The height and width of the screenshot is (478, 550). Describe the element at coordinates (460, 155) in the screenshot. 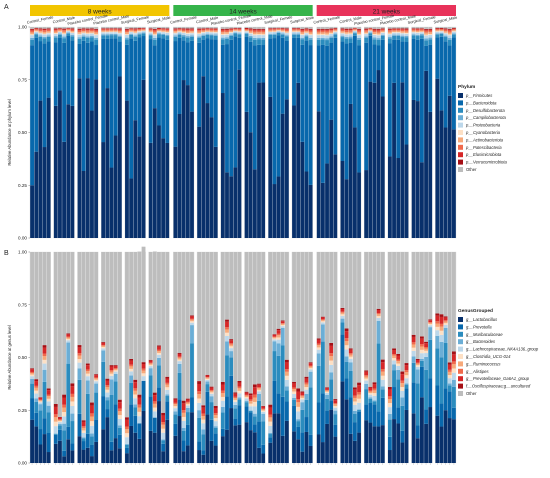

I see `legend-swatch-phylum` at that location.